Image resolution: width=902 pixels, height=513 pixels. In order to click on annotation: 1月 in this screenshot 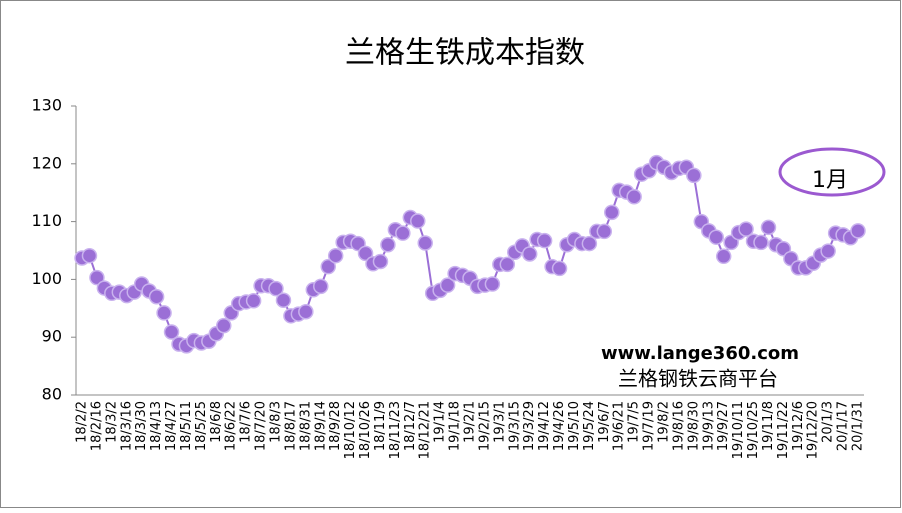, I will do `click(830, 180)`.